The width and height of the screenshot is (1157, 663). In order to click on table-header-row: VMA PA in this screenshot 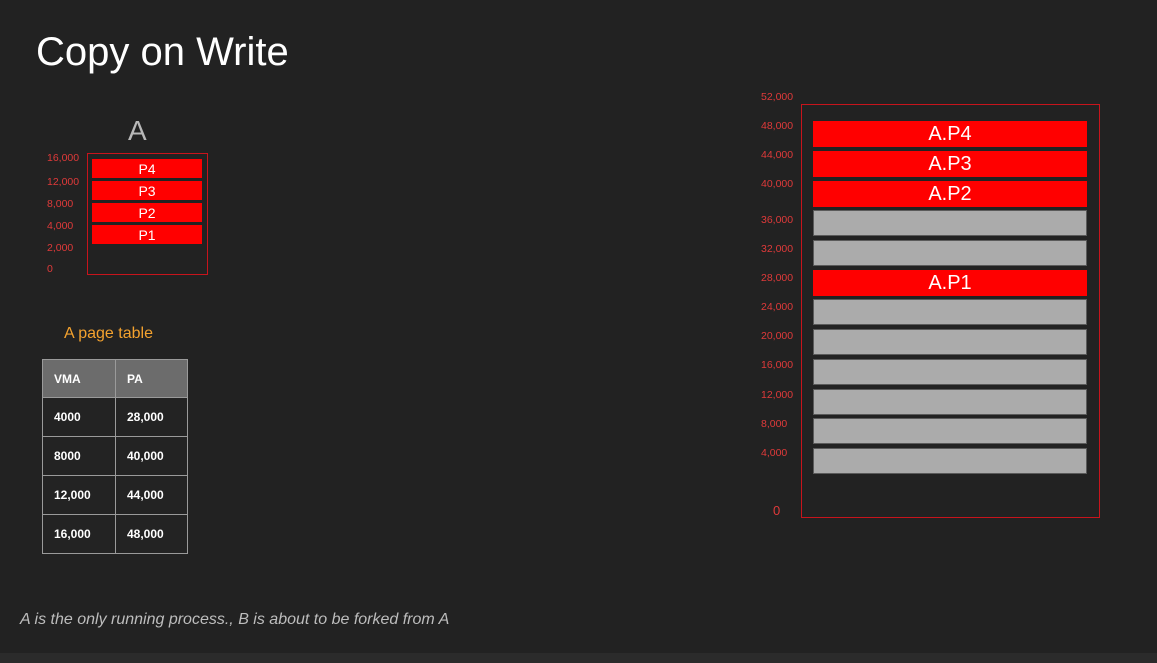, I will do `click(115, 378)`.